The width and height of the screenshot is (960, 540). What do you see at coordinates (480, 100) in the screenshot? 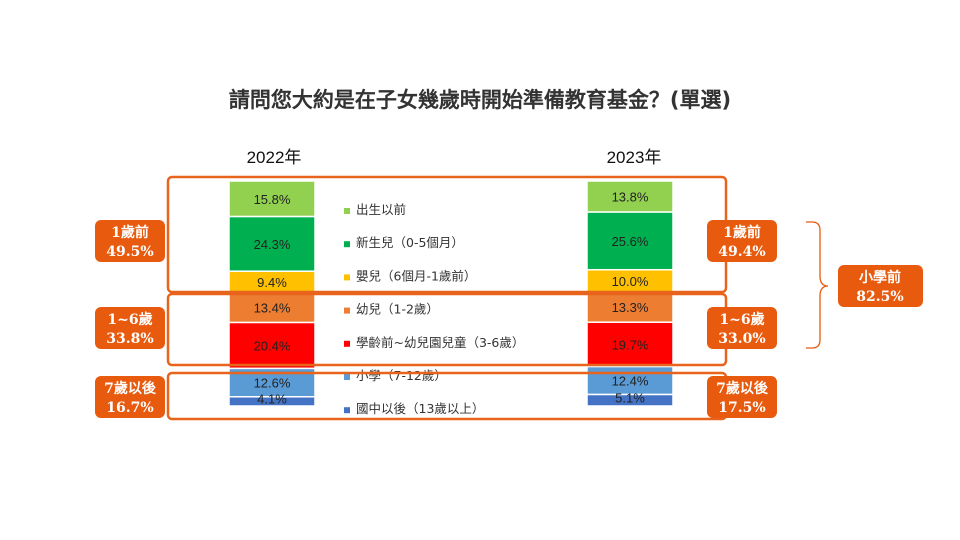
I see `chart-title: 請問您大約是在子女幾歲時開始準備教育基金？(單選)` at bounding box center [480, 100].